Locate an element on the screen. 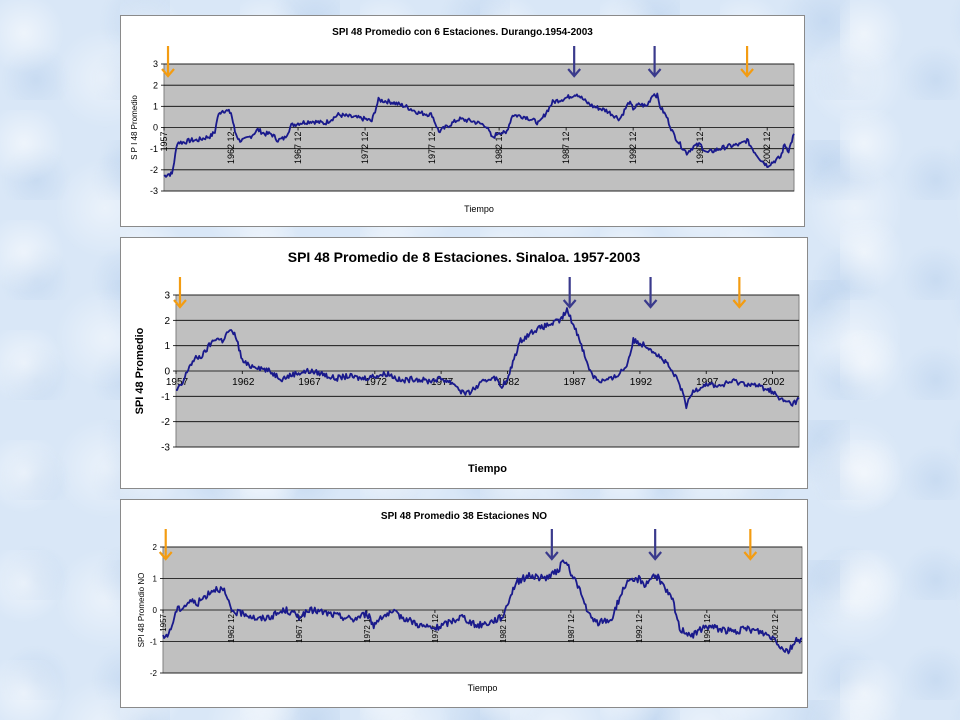  x-tick-label: 1982 is located at coordinates (508, 382).